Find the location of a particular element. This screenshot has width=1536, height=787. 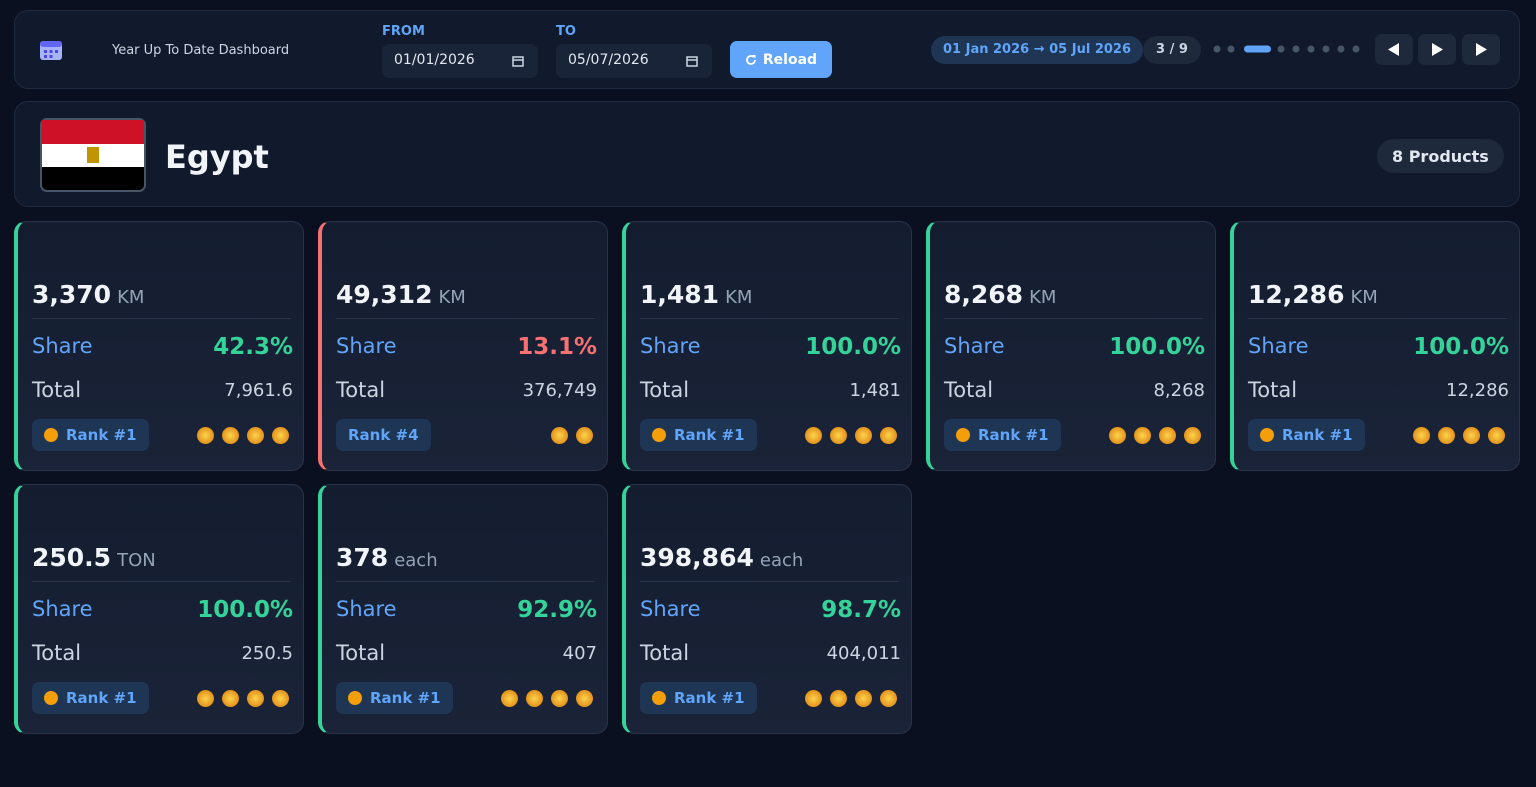

play-icon is located at coordinates (1437, 49).